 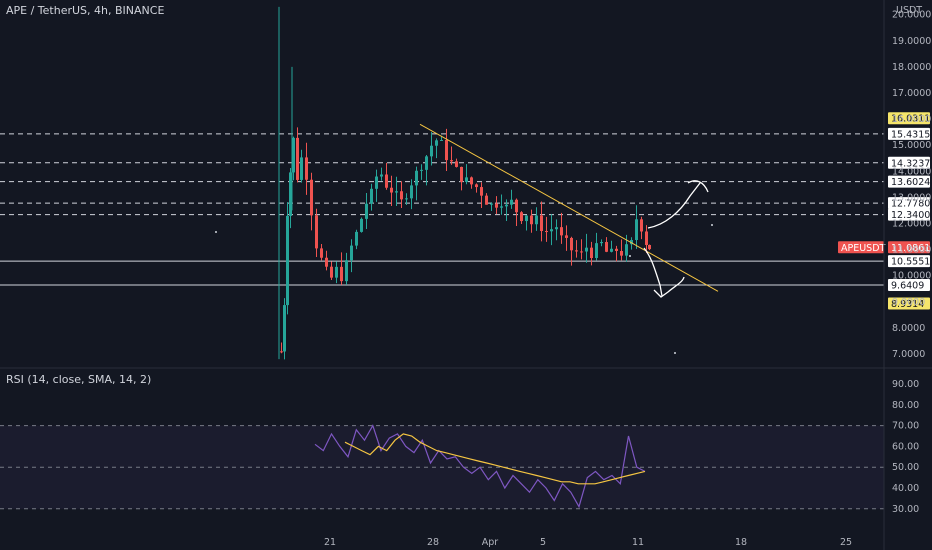 What do you see at coordinates (908, 354) in the screenshot?
I see `price-tick-label: 7.0000` at bounding box center [908, 354].